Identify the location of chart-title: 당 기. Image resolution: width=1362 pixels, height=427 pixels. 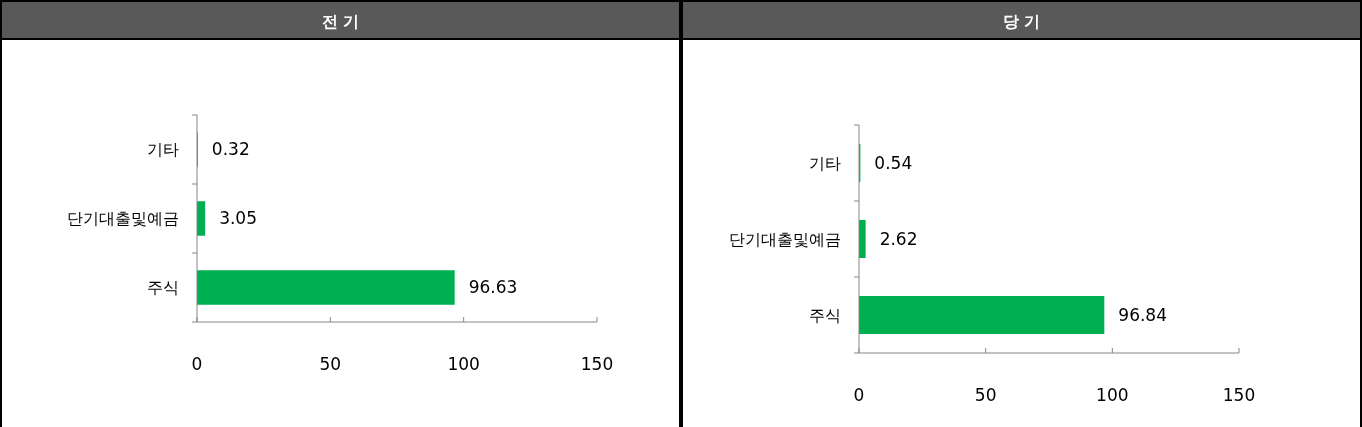
(1021, 21).